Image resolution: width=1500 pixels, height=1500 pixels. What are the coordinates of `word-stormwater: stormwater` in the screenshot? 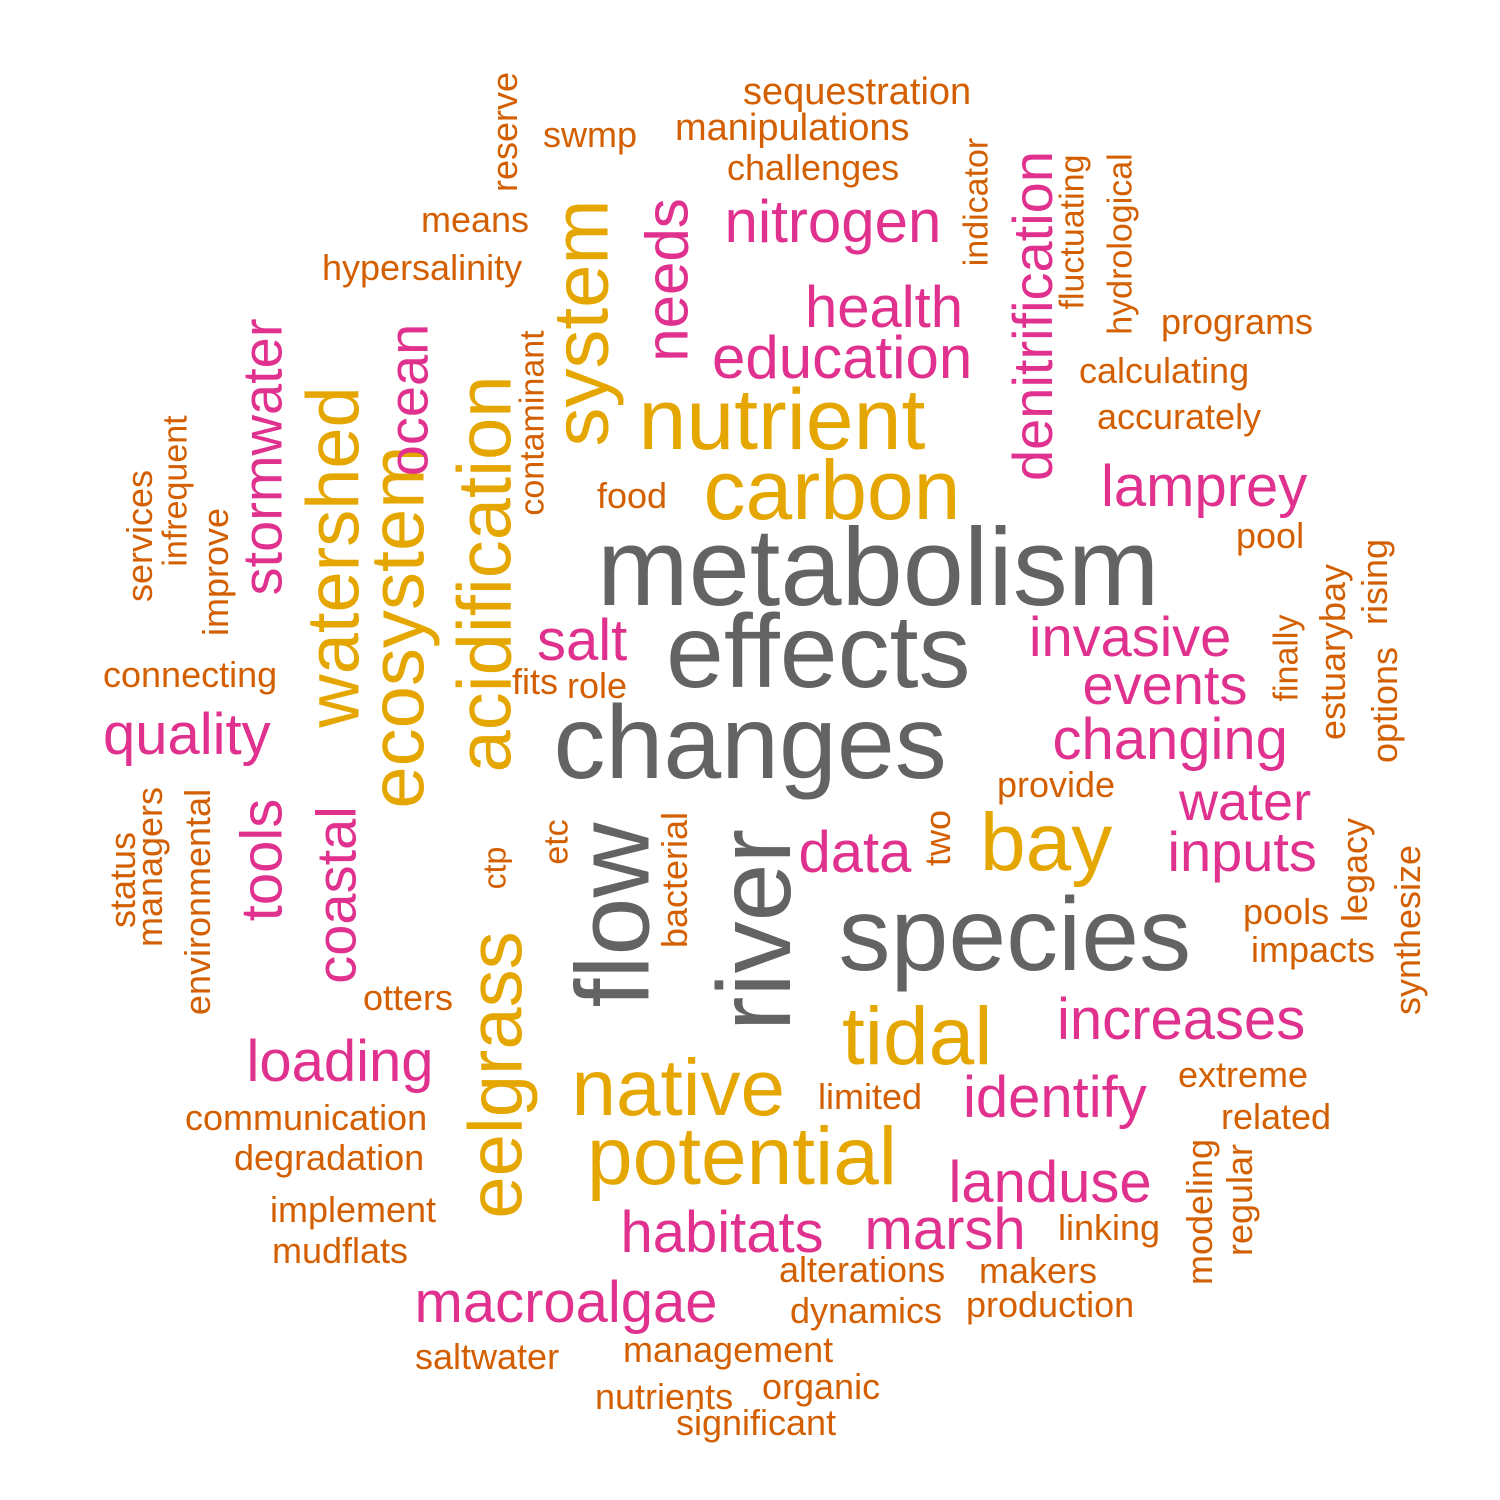 It's located at (261, 457).